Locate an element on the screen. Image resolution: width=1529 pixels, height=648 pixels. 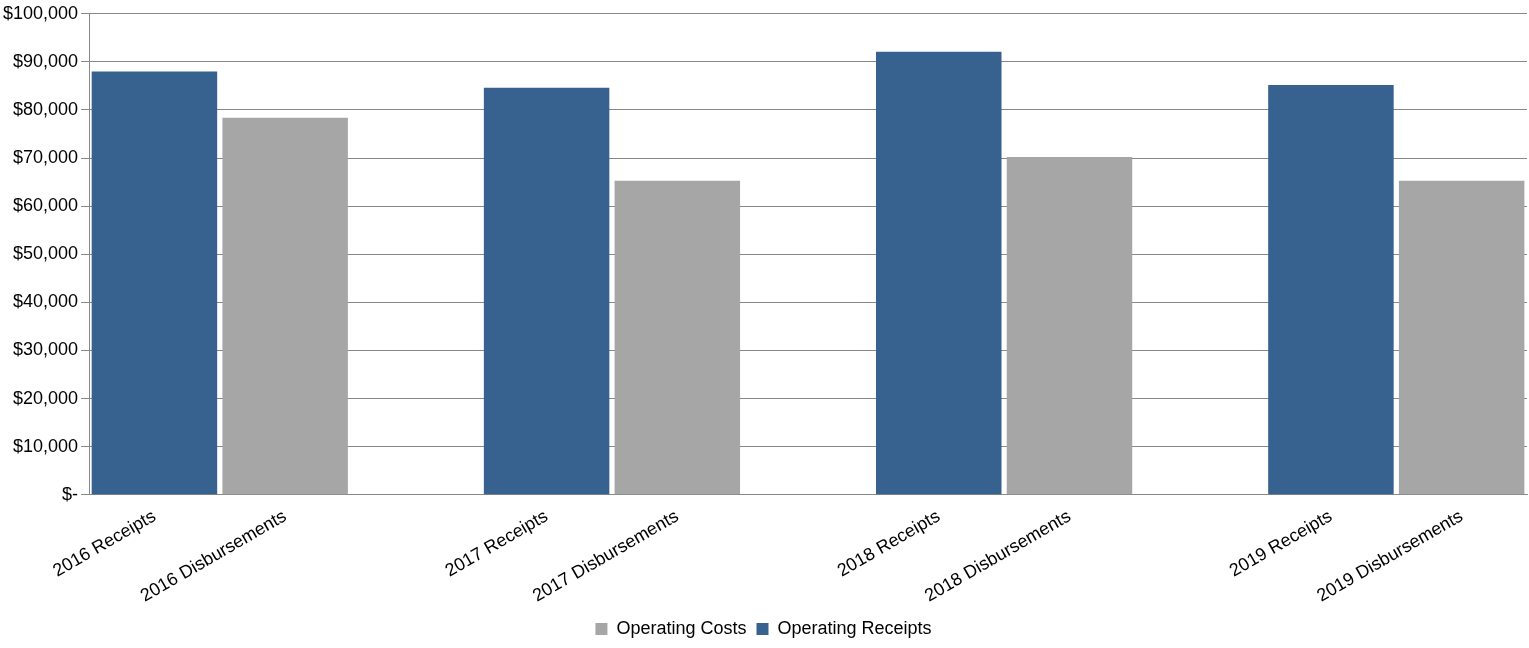
y-tick-label: $20,000 is located at coordinates (46, 397).